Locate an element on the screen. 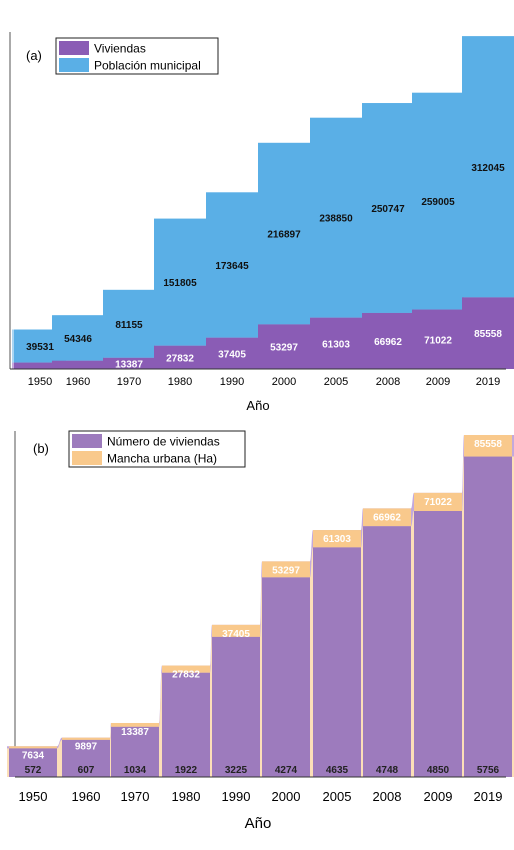 Image resolution: width=514 pixels, height=850 pixels. panel-0-label-bottom-1990: 37405 is located at coordinates (232, 354).